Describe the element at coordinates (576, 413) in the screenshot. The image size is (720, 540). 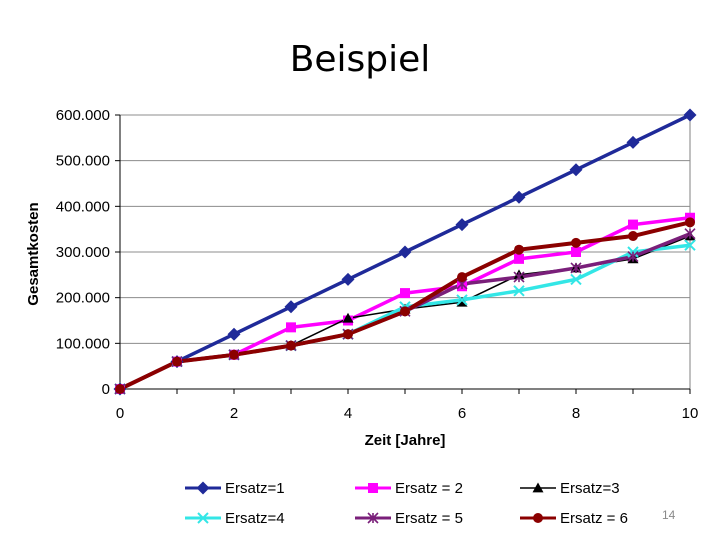
I see `x-tick-label: 8` at that location.